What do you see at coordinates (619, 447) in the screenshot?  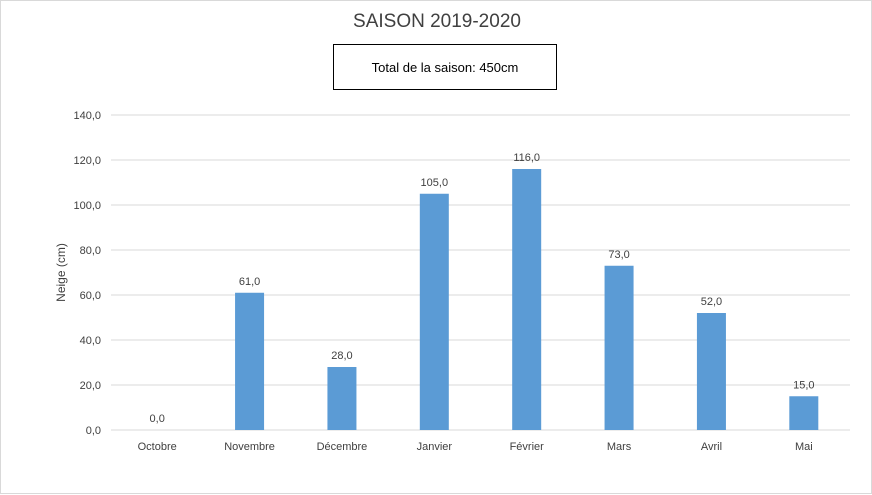 I see `x-tick-label: Mars` at bounding box center [619, 447].